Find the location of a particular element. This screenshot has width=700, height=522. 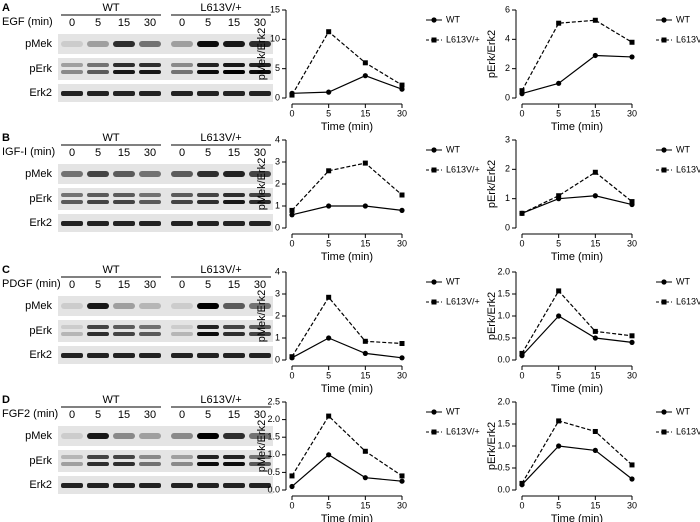

y-axis-label: pErk/Erk2 is located at coordinates (492, 446).